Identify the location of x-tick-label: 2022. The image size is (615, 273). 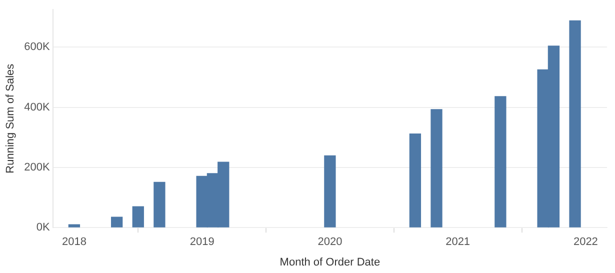
(585, 242).